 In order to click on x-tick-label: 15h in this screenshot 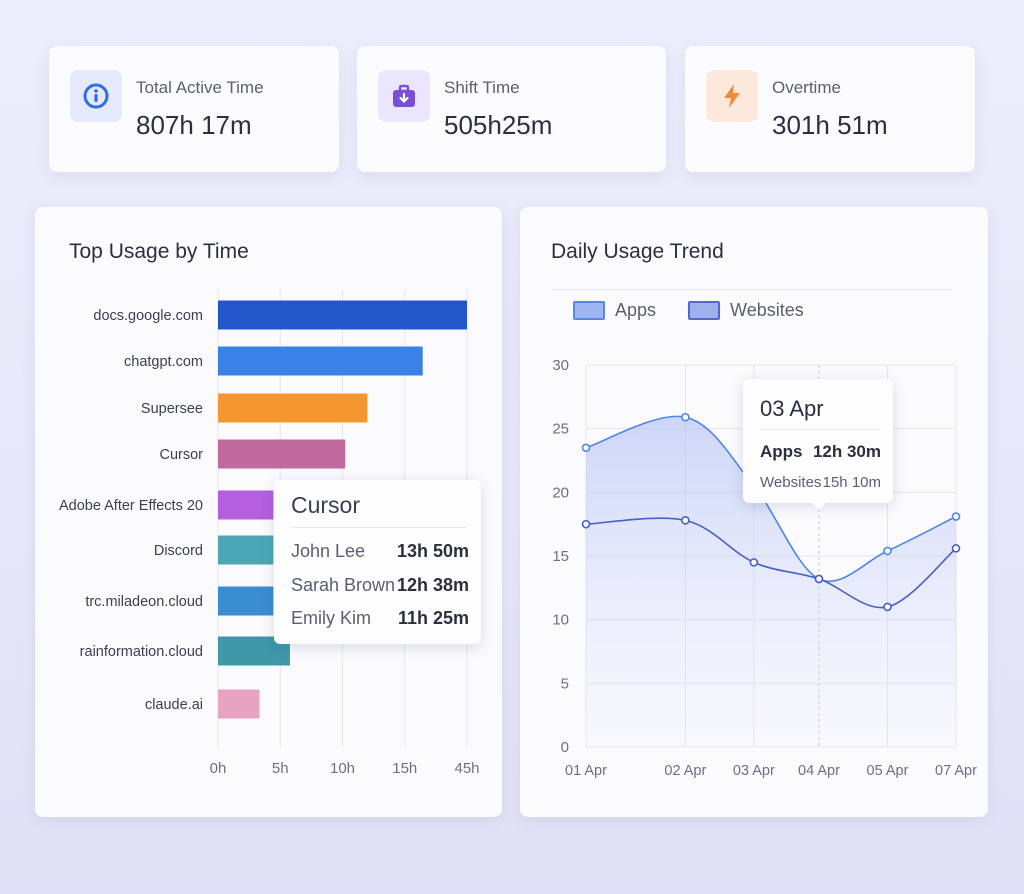, I will do `click(404, 768)`.